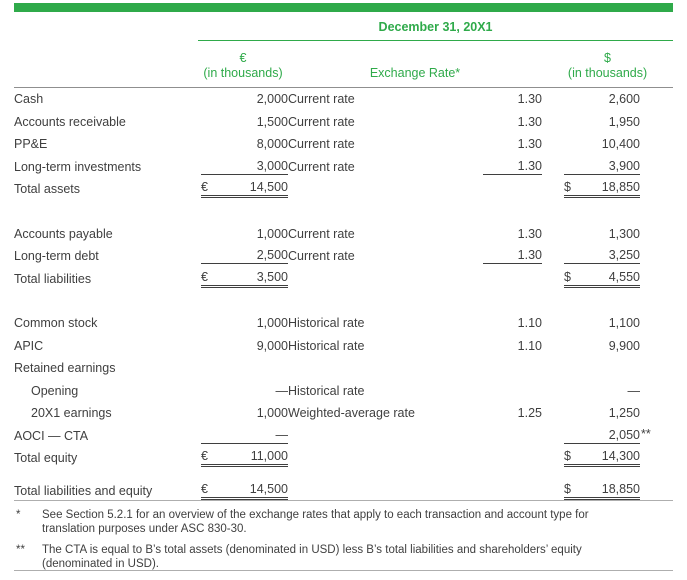 This screenshot has height=580, width=687. What do you see at coordinates (272, 121) in the screenshot?
I see `amount: 1,500` at bounding box center [272, 121].